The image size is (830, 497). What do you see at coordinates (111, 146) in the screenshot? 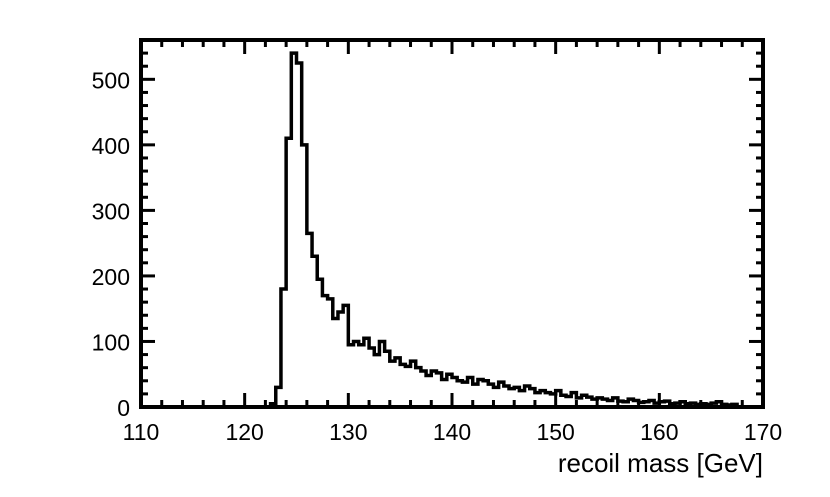
I see `y-tick-label: 400` at bounding box center [111, 146].